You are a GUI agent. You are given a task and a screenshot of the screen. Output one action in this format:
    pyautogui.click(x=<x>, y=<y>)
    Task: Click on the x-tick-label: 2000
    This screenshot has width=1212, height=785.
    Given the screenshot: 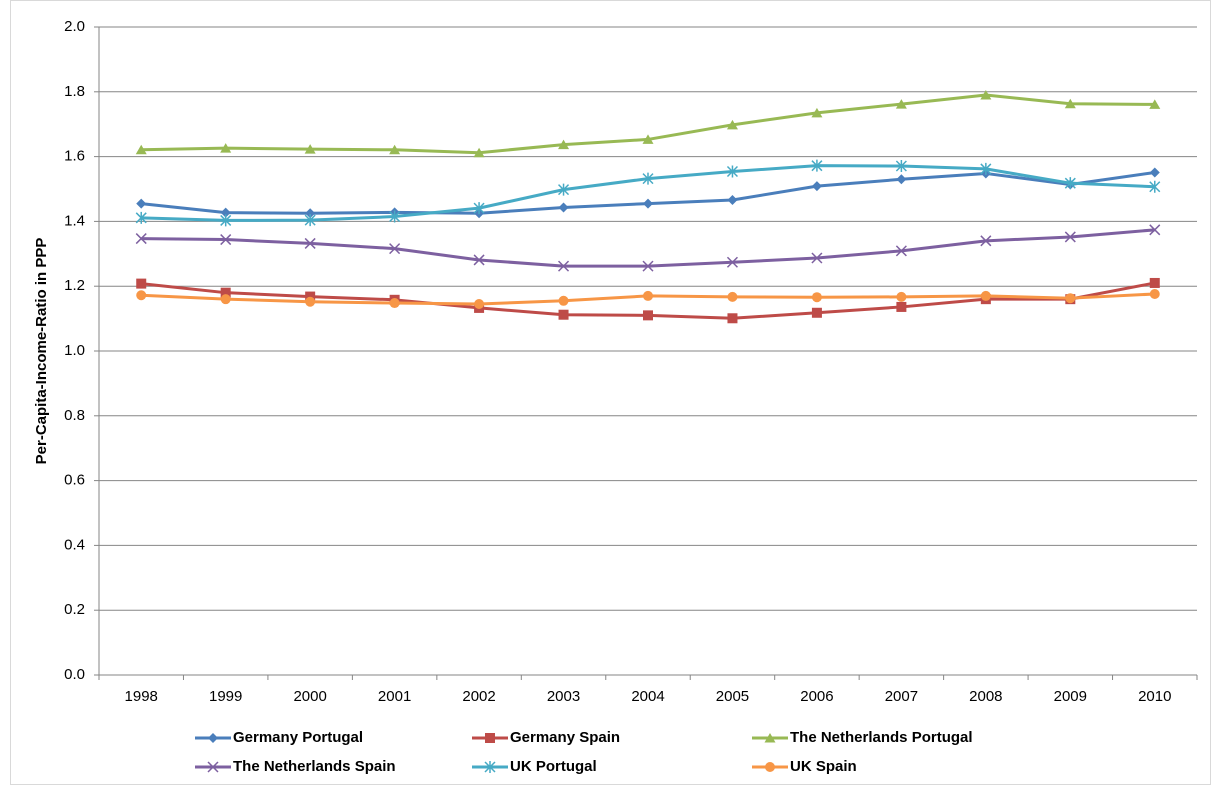 What is the action you would take?
    pyautogui.click(x=309, y=696)
    